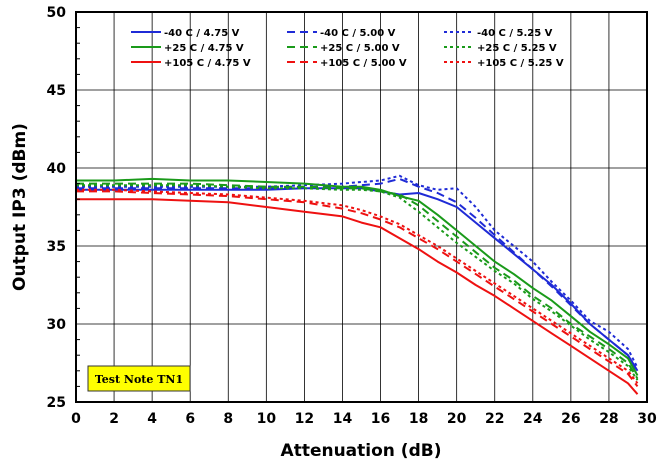  I want to click on x-tick-label: 2, so click(114, 419).